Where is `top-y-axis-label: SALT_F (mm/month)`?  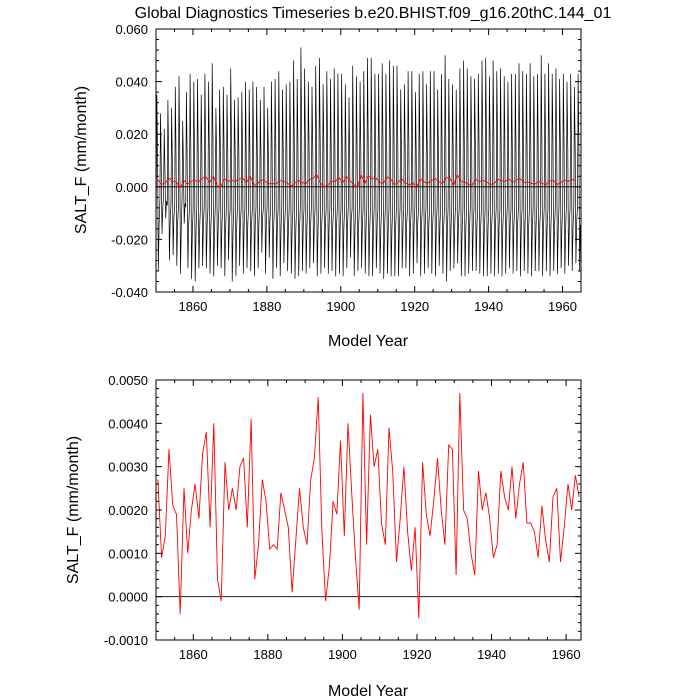
top-y-axis-label: SALT_F (mm/month) is located at coordinates (81, 160).